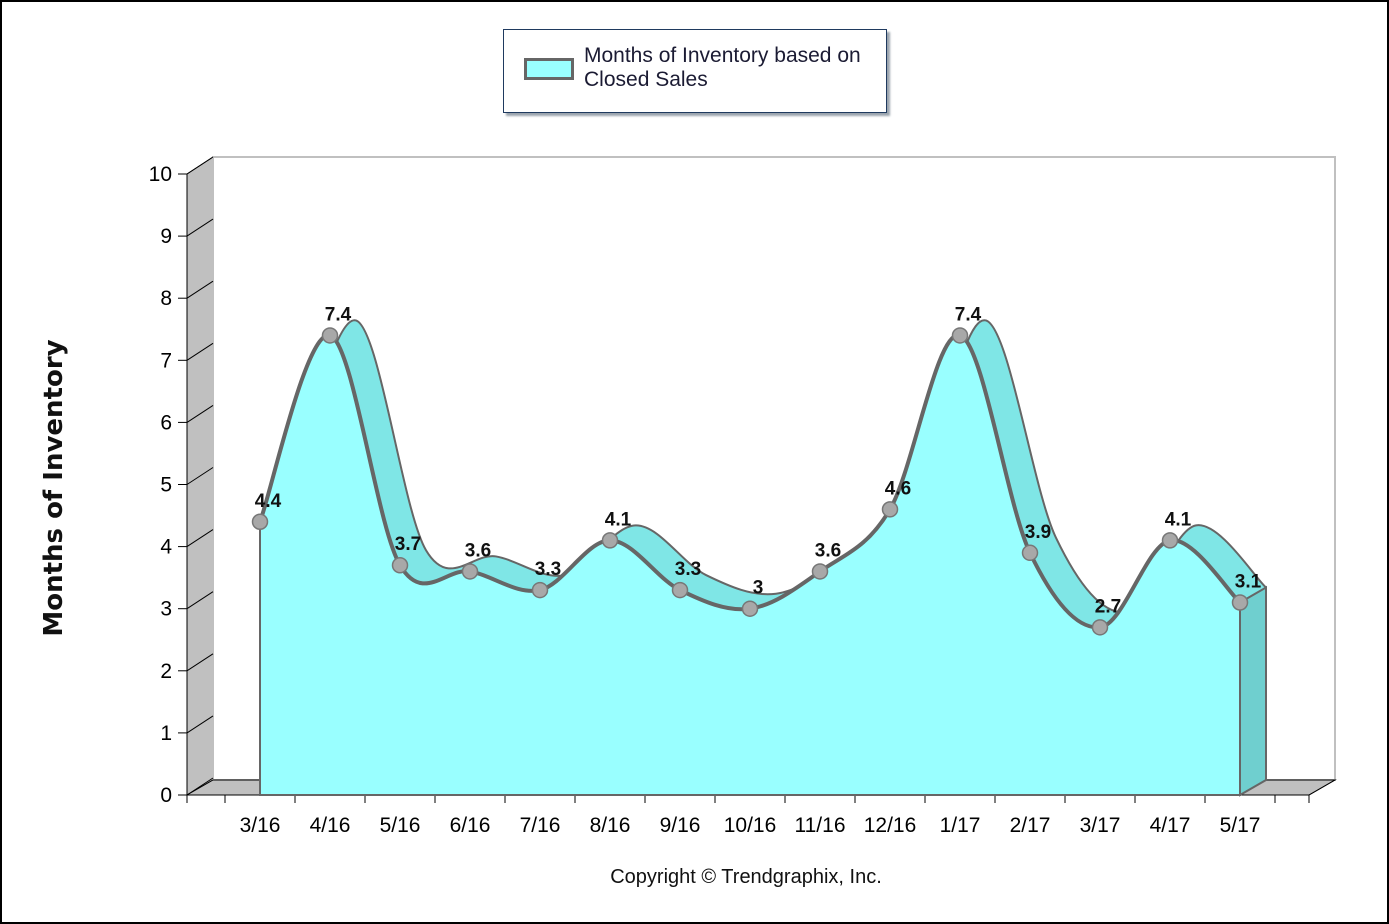  What do you see at coordinates (260, 825) in the screenshot?
I see `x-tick-label: 3/16` at bounding box center [260, 825].